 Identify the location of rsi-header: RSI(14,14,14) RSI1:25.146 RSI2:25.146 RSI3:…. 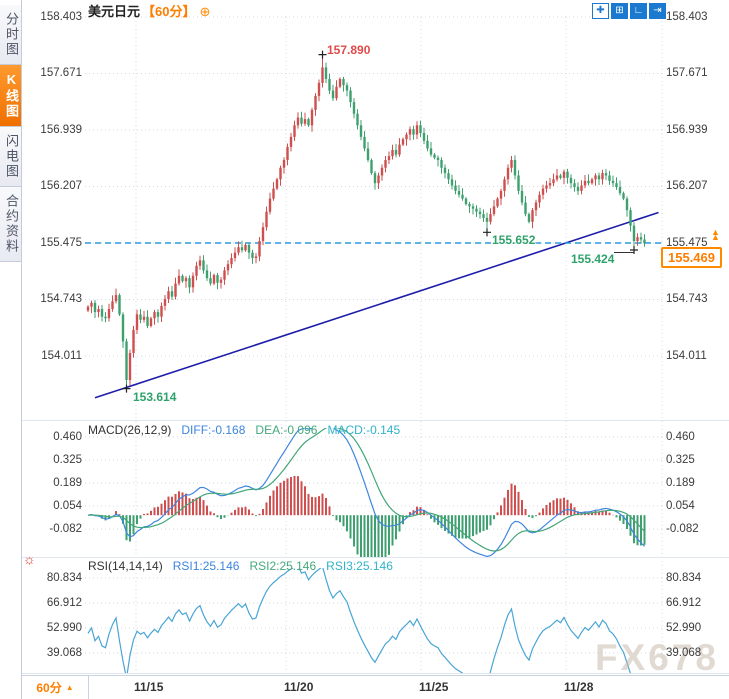
(240, 566).